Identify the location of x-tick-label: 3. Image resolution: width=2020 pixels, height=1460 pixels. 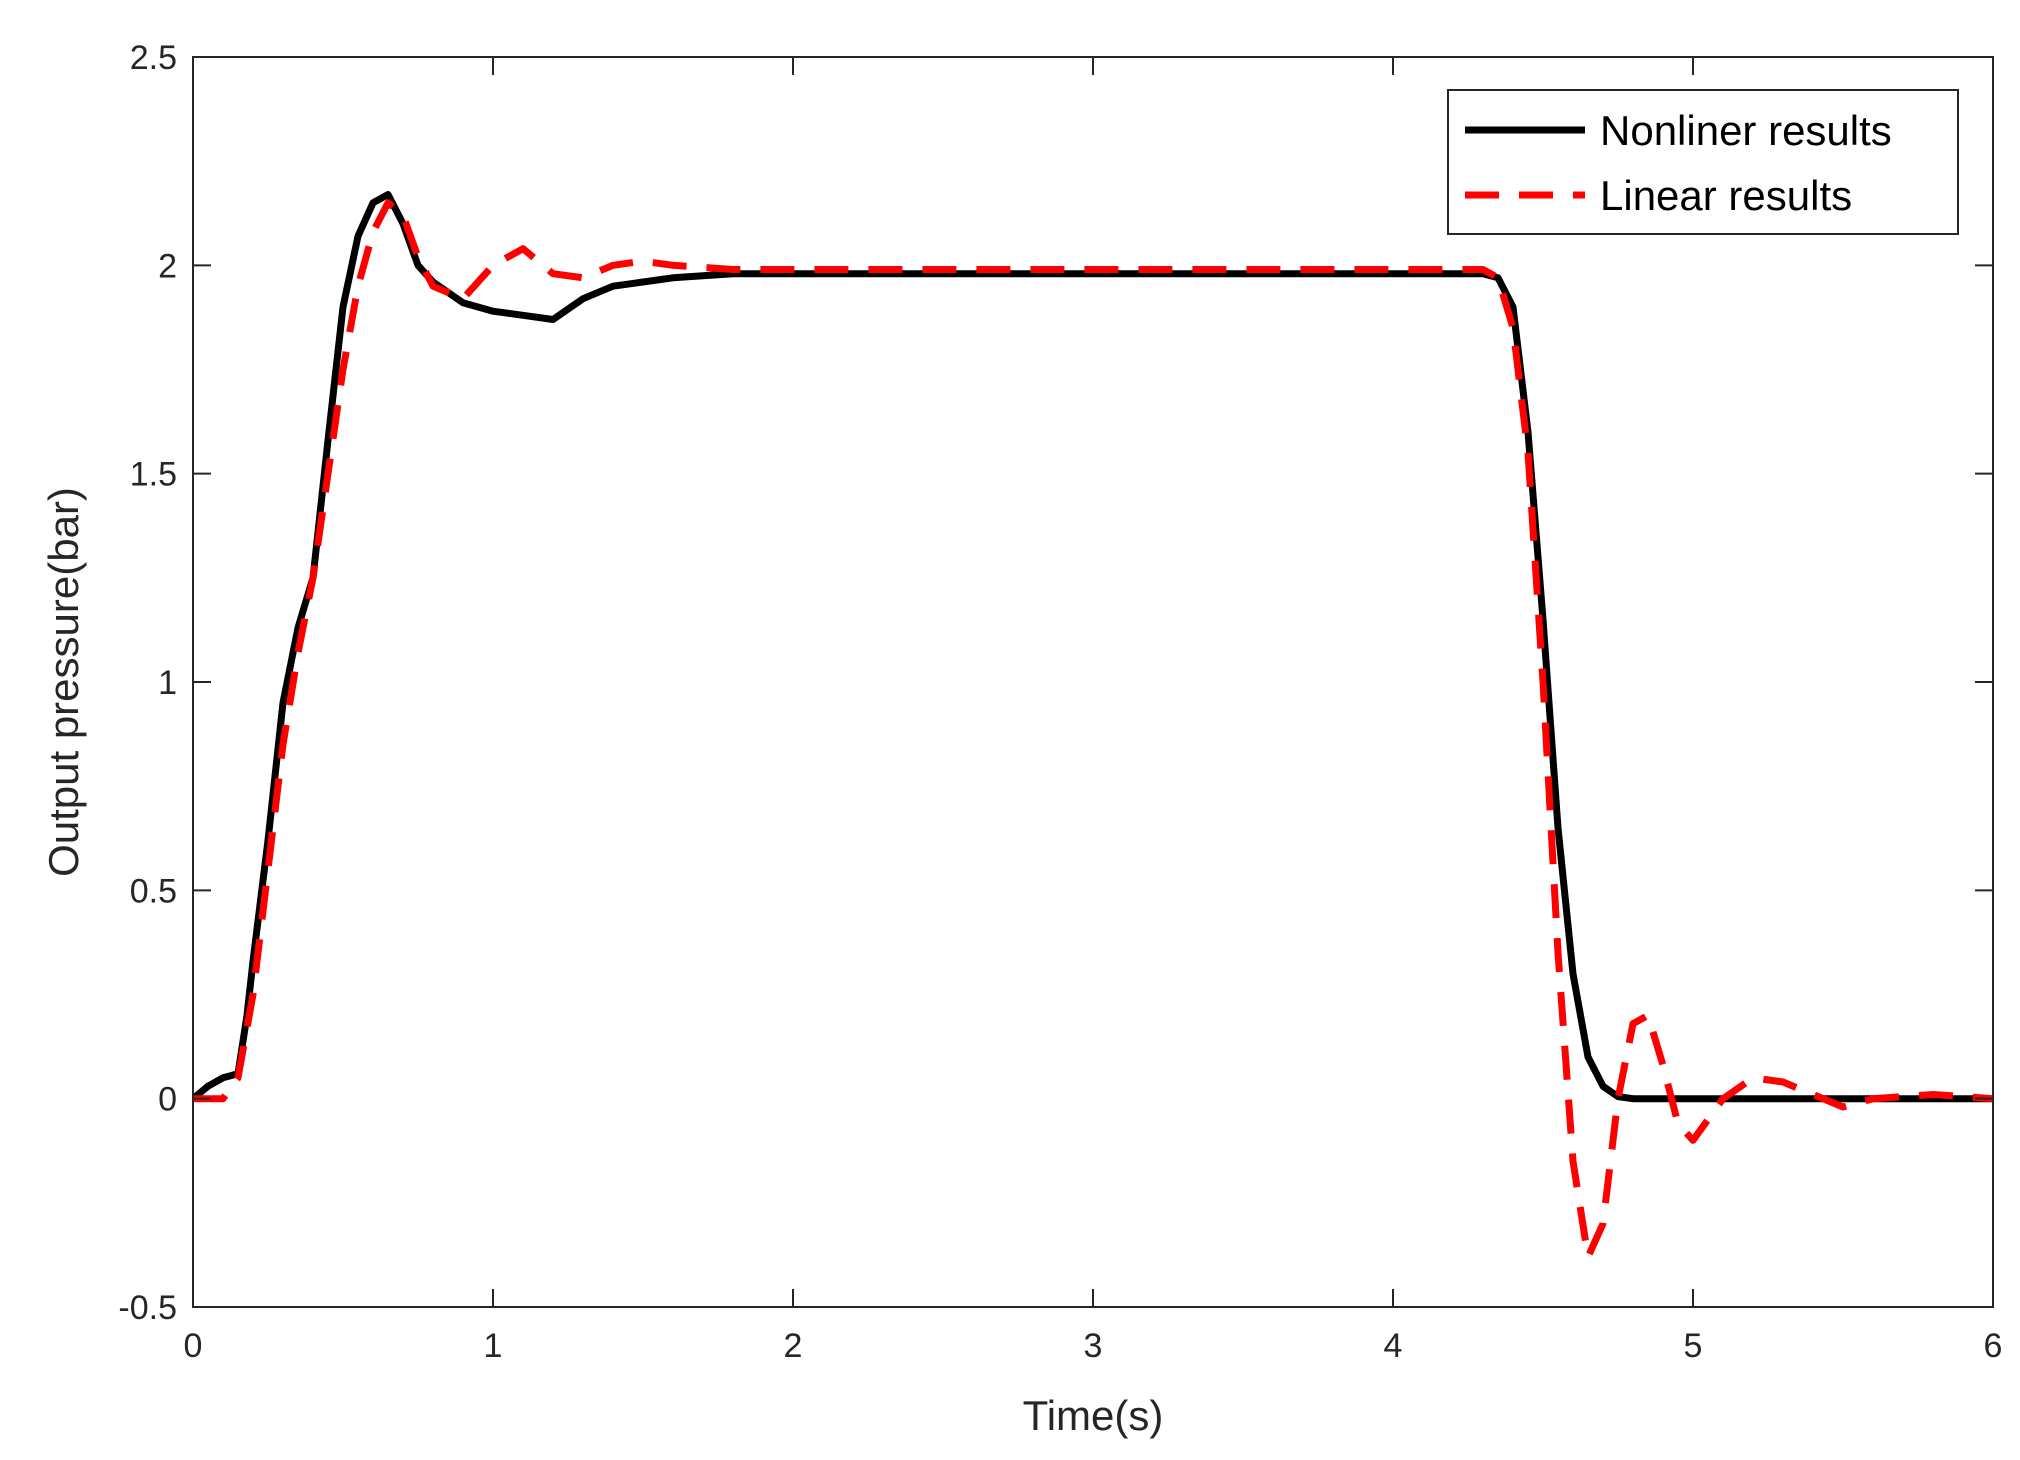
(1093, 1346).